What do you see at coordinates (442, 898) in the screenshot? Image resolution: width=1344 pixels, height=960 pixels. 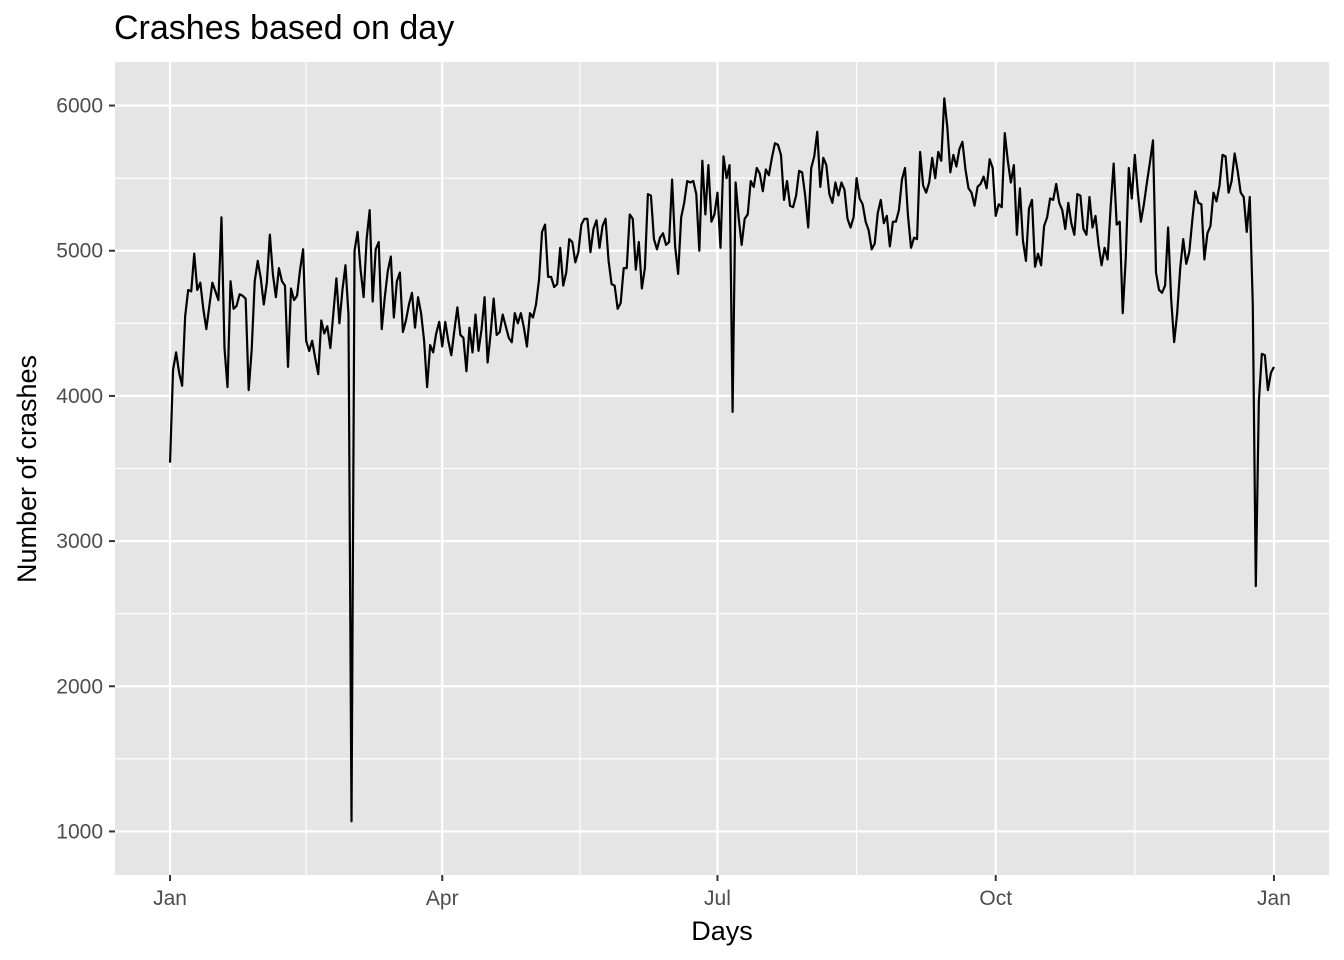 I see `x-tick-label: Apr` at bounding box center [442, 898].